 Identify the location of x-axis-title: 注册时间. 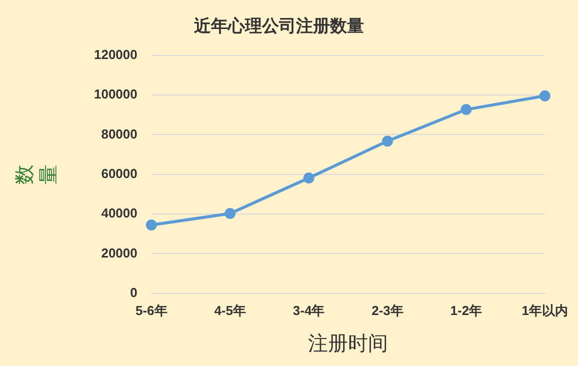
(348, 343).